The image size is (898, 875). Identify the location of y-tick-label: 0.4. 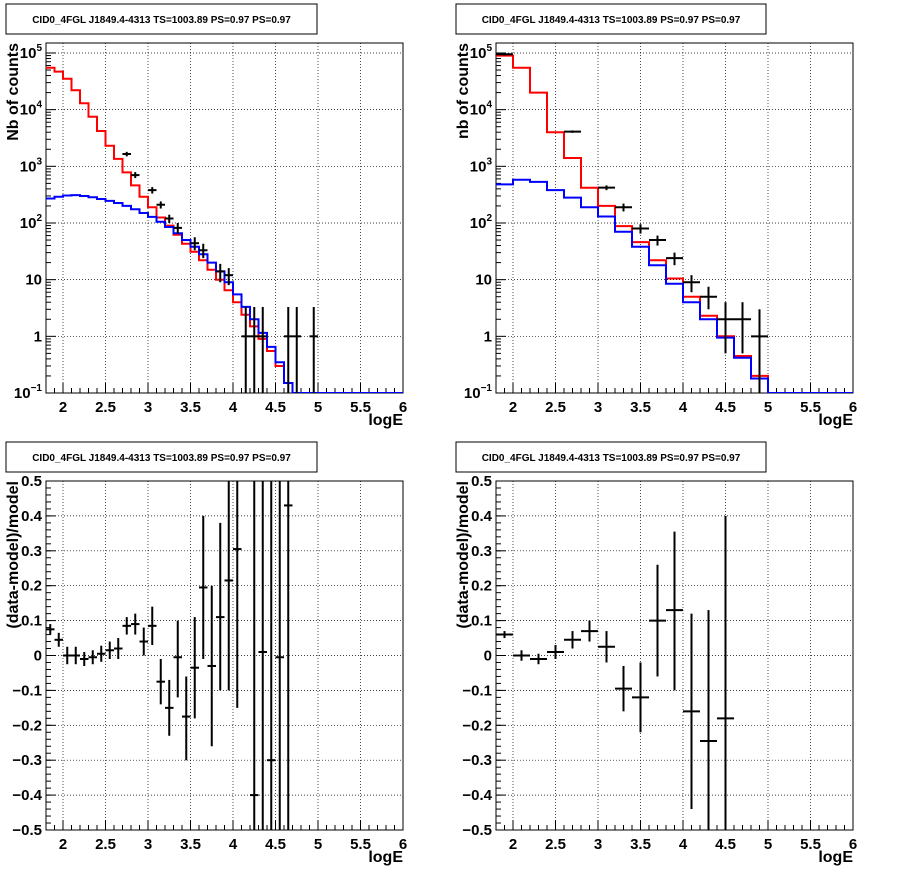
(32, 516).